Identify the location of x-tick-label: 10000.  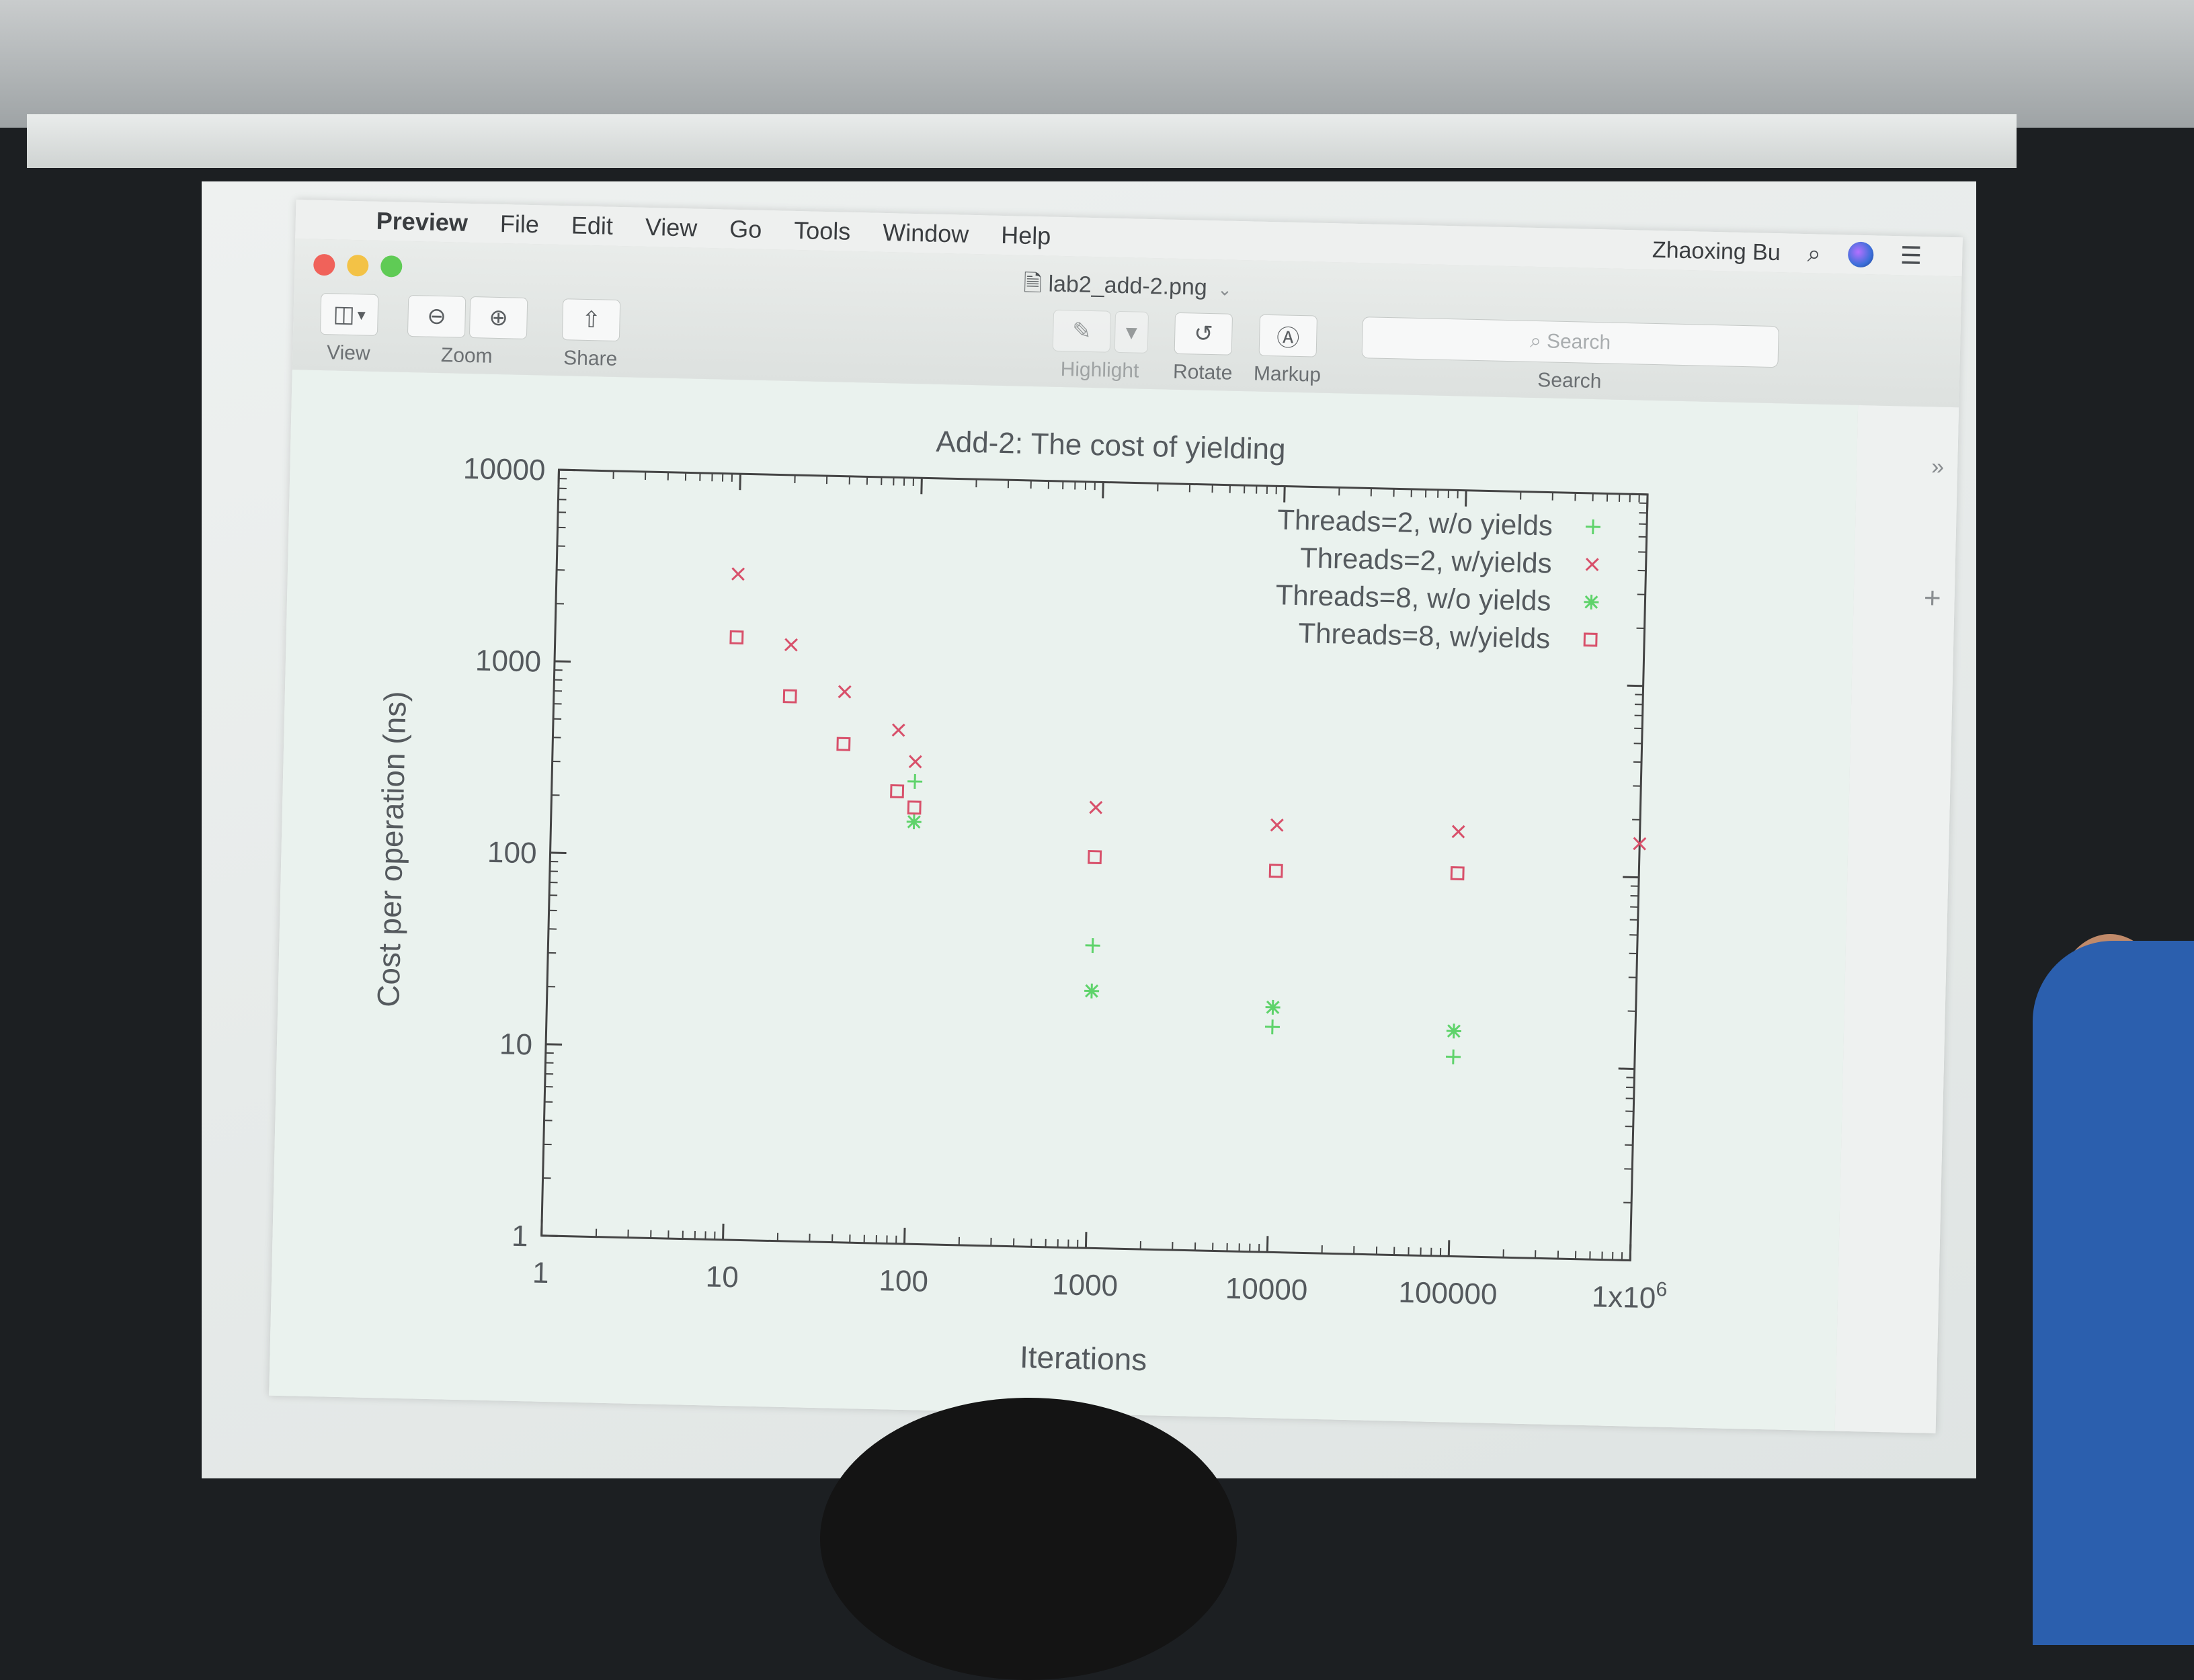
(1266, 1290).